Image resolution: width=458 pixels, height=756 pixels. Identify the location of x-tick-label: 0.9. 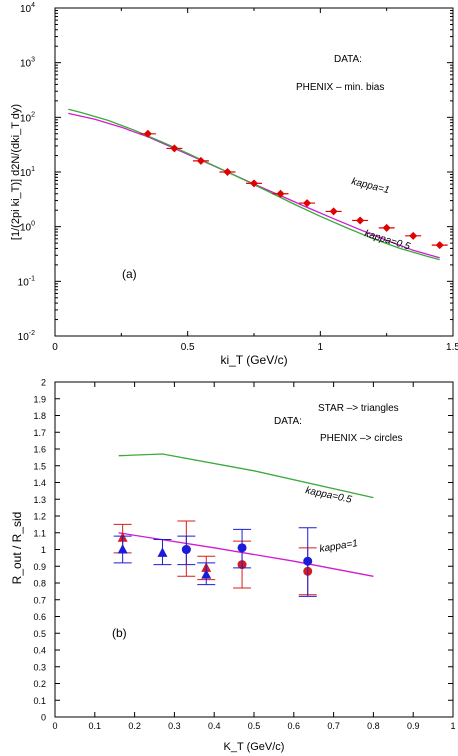
(413, 726).